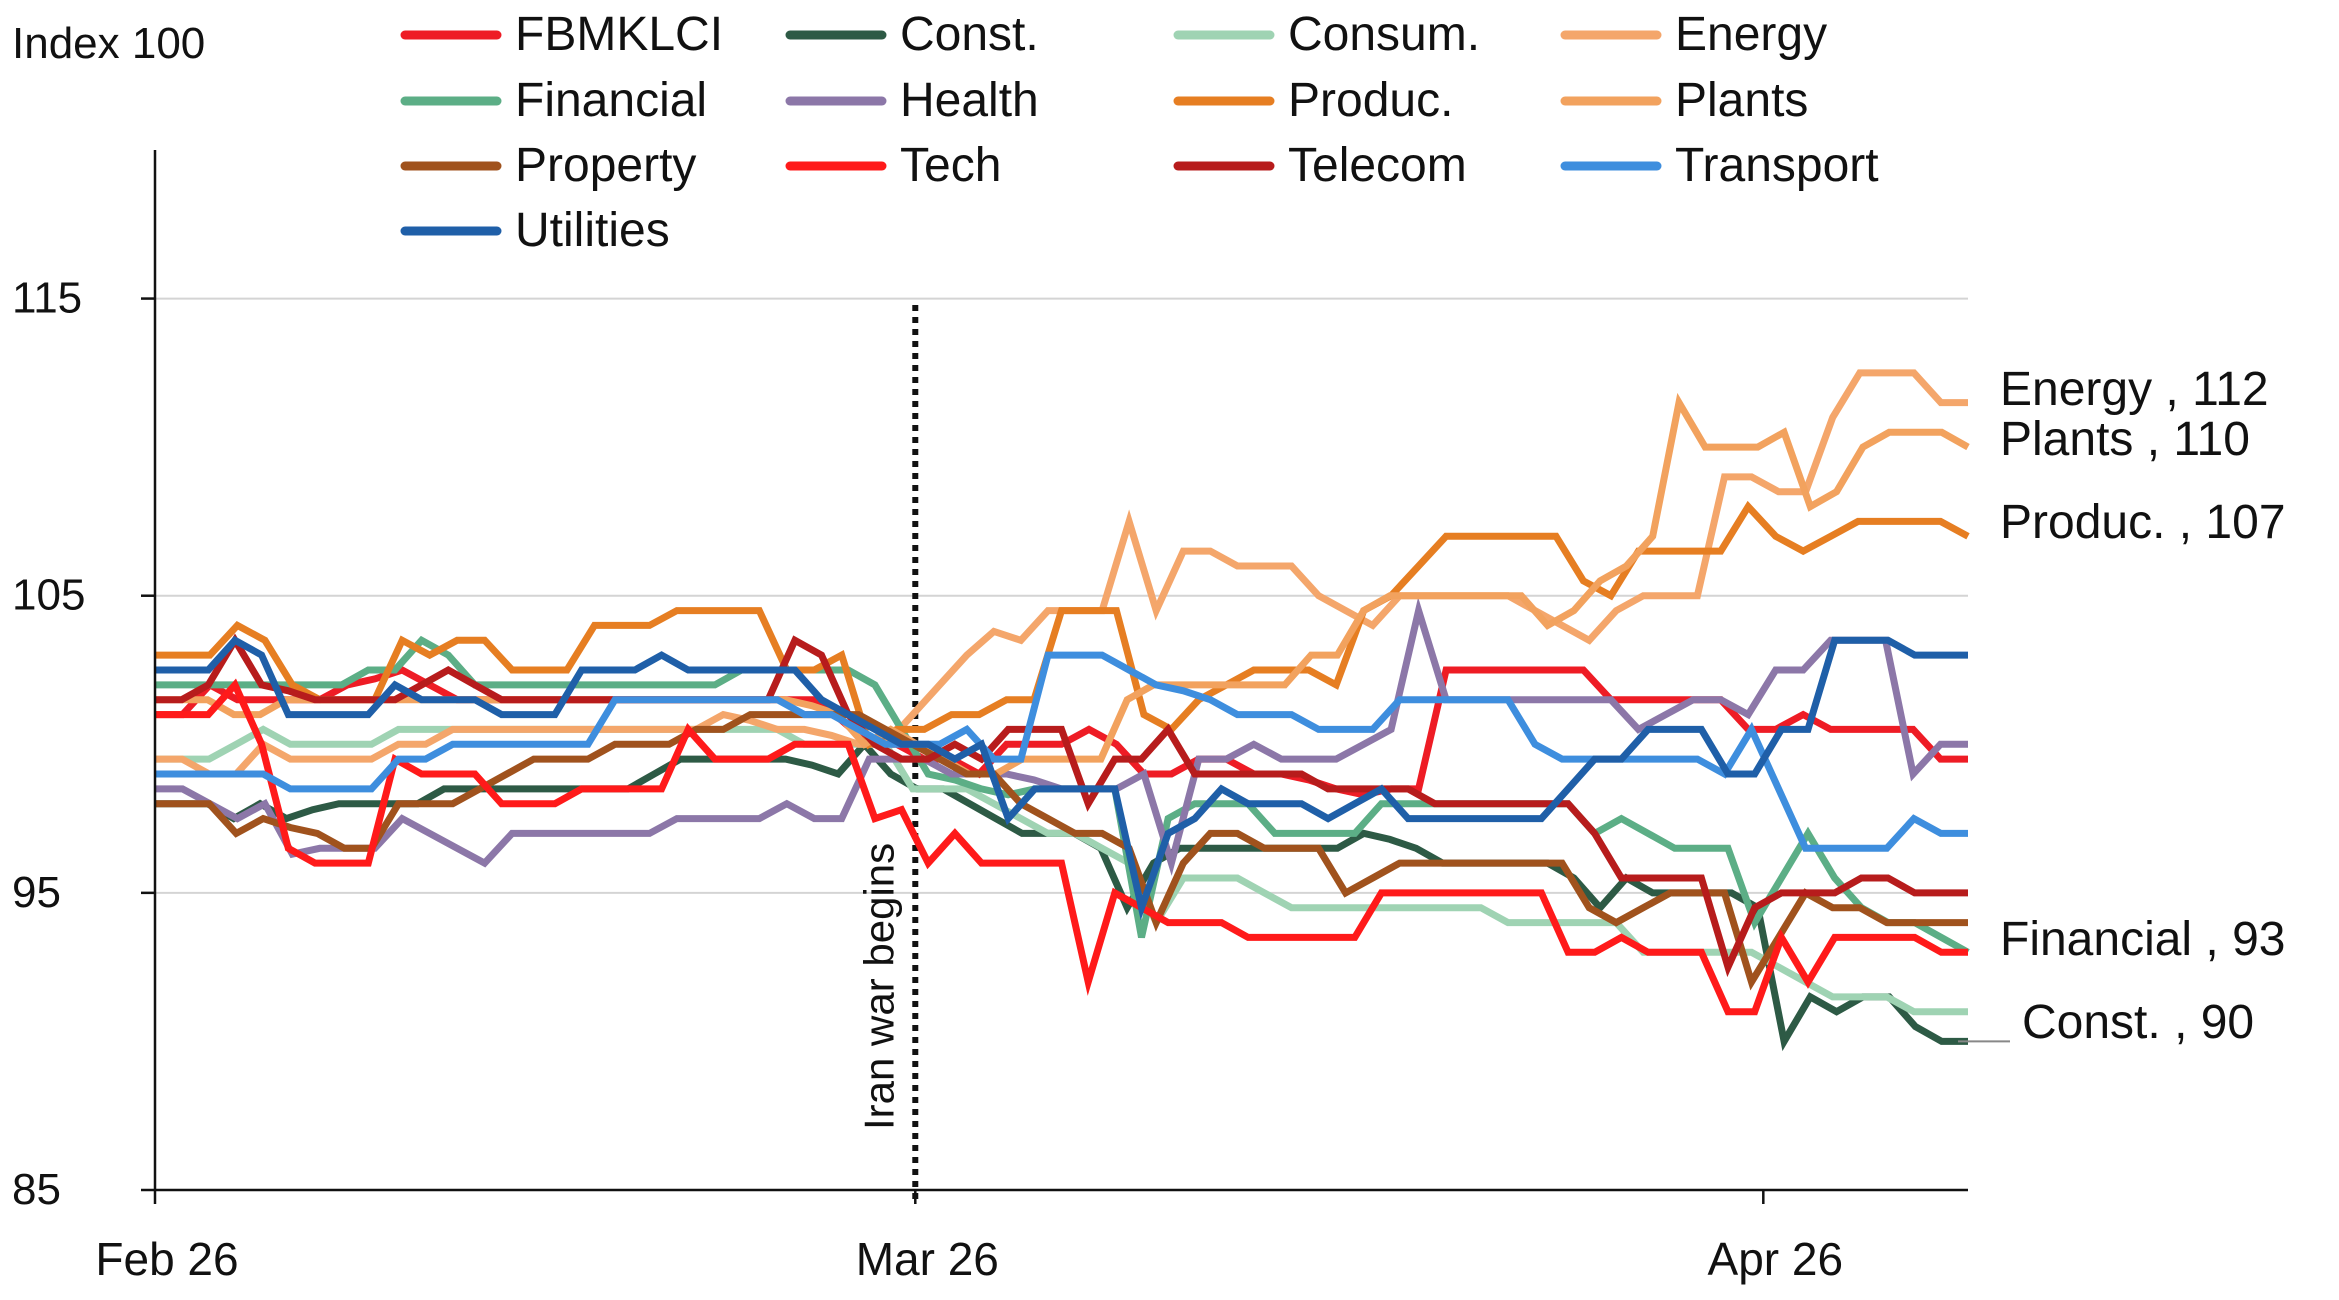 The width and height of the screenshot is (2339, 1300). What do you see at coordinates (36, 892) in the screenshot?
I see `y-tick-label-95: 95` at bounding box center [36, 892].